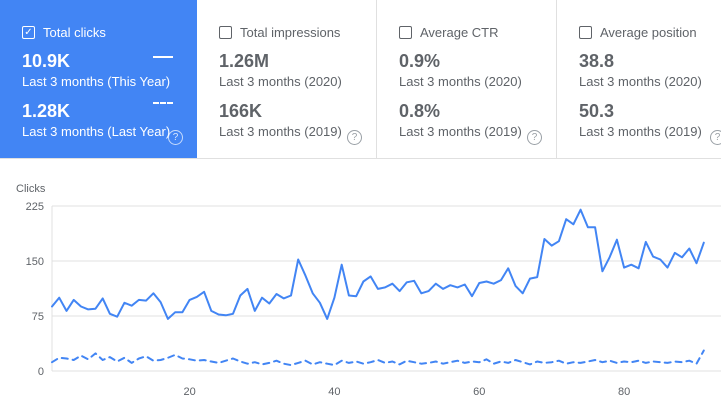 This screenshot has height=418, width=721. I want to click on x-tick-label: 20, so click(189, 392).